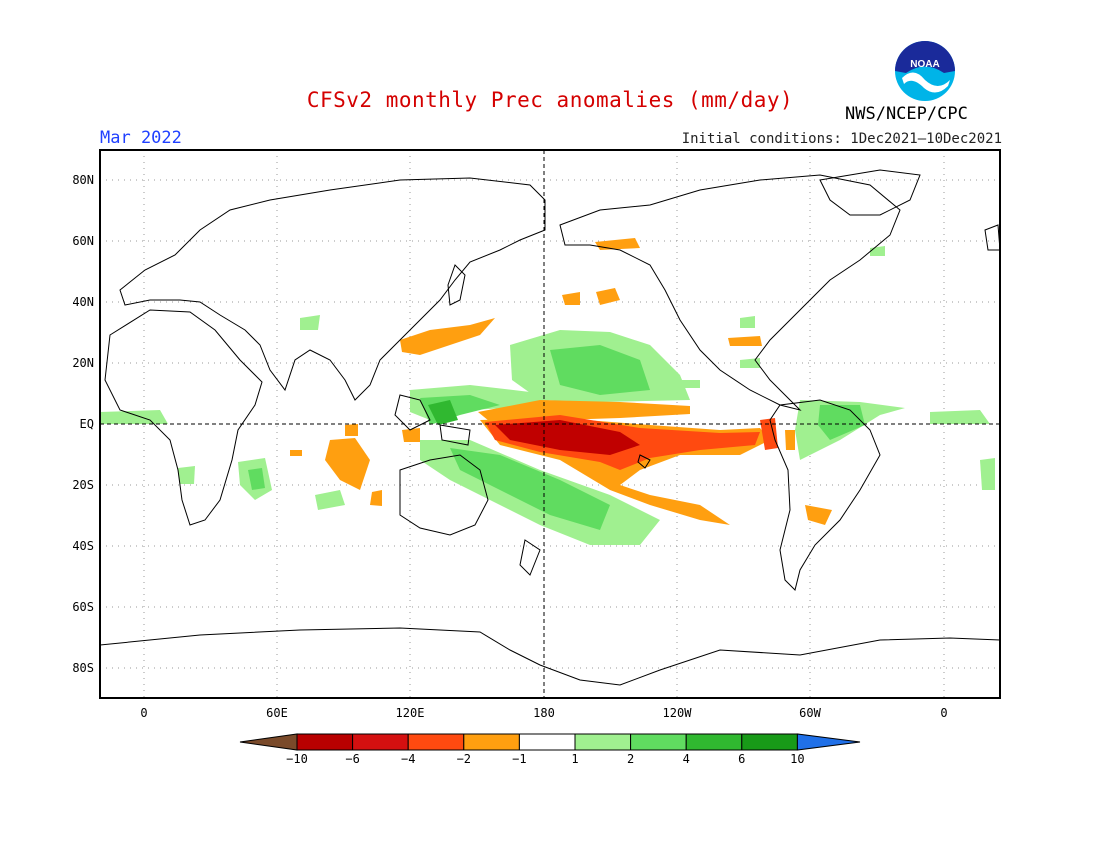 The width and height of the screenshot is (1100, 850). What do you see at coordinates (352, 759) in the screenshot?
I see `colorbar-label: −6` at bounding box center [352, 759].